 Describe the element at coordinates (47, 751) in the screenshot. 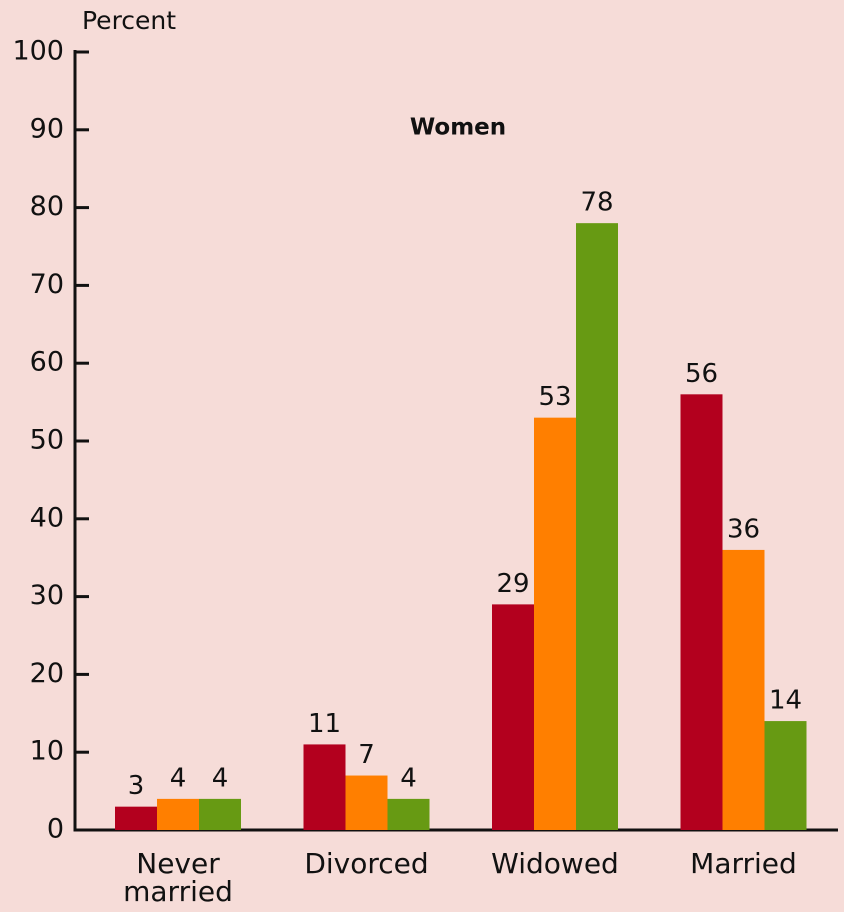

I see `y-tick-label: 10` at that location.